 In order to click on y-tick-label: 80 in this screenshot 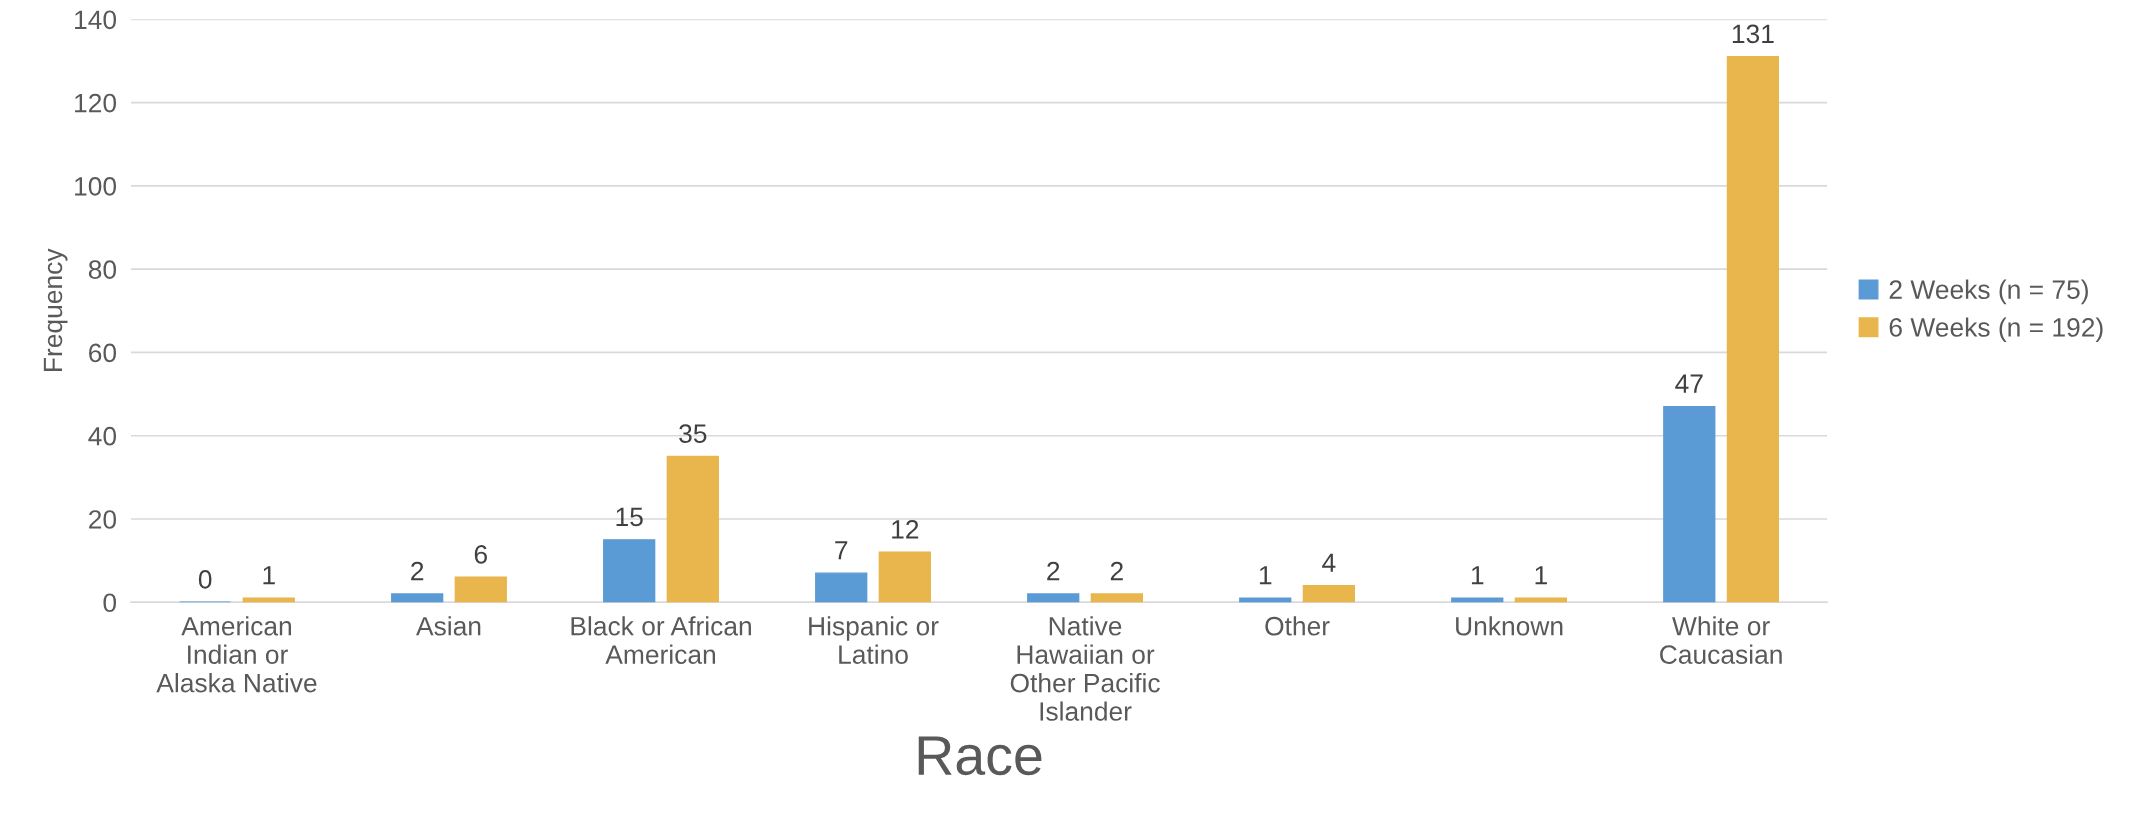, I will do `click(102, 269)`.